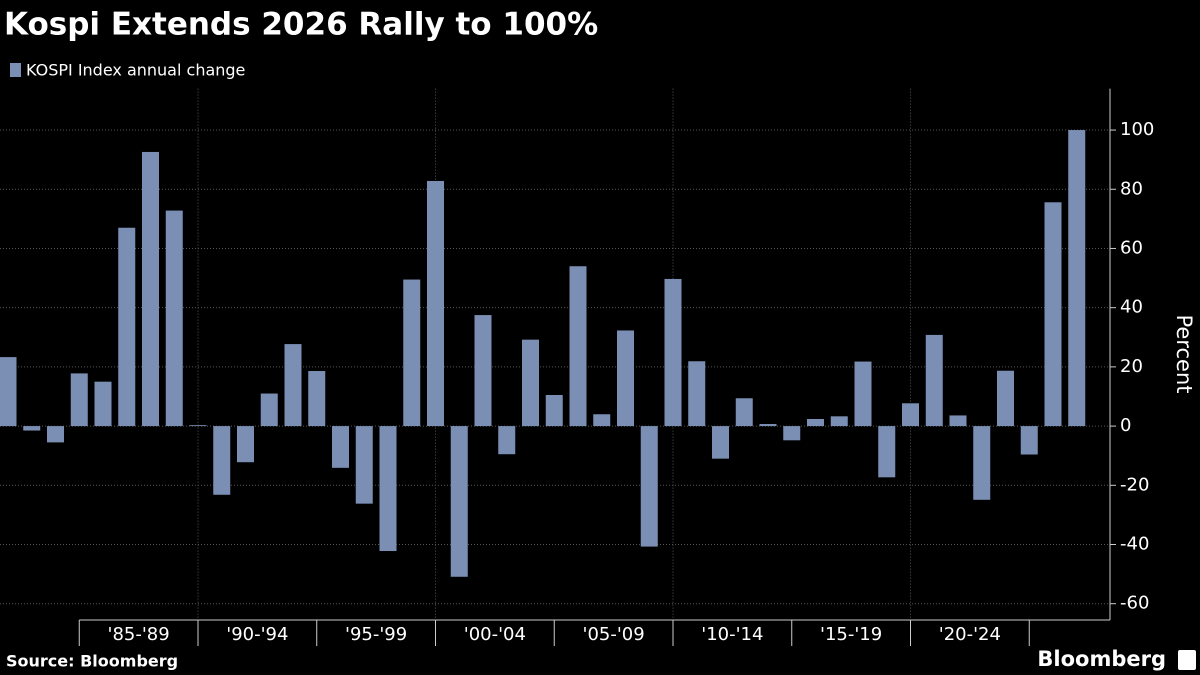 This screenshot has width=1200, height=675. Describe the element at coordinates (135, 70) in the screenshot. I see `legend-label: KOSPI Index annual change` at that location.